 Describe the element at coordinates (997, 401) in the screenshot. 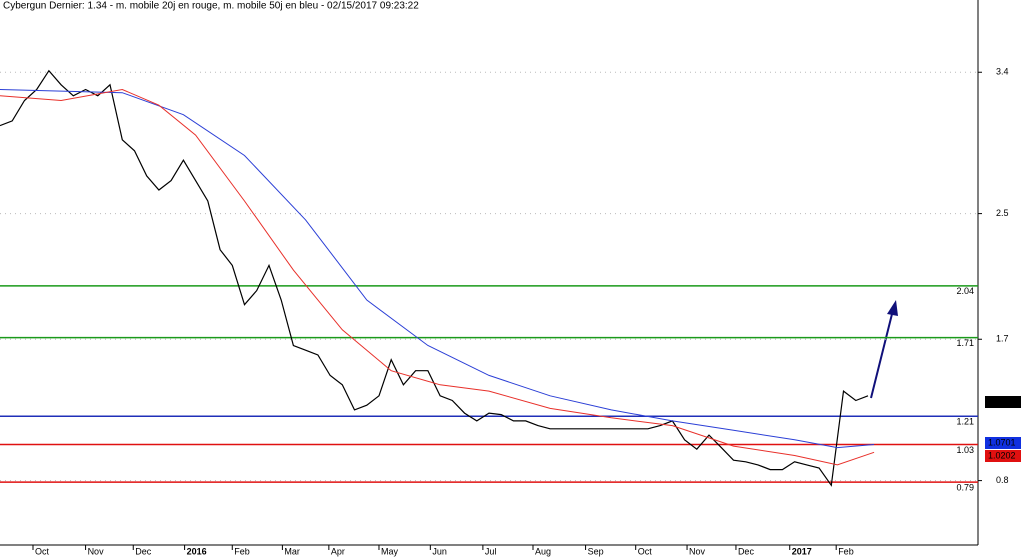

I see `price-badge-label: 1.34` at that location.